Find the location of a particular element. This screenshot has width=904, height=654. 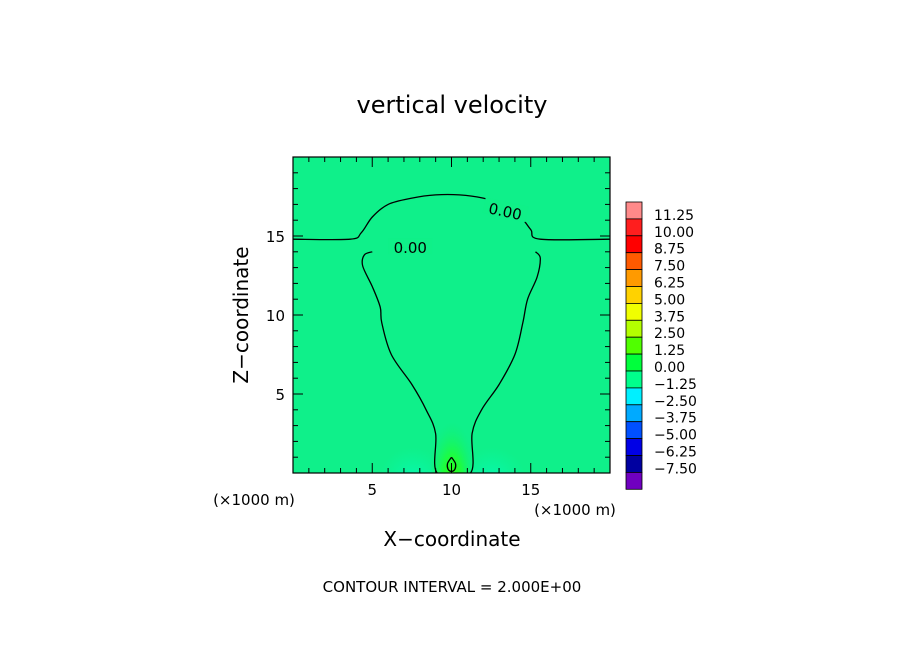

colorbar-level-label: 3.75 is located at coordinates (669, 317).